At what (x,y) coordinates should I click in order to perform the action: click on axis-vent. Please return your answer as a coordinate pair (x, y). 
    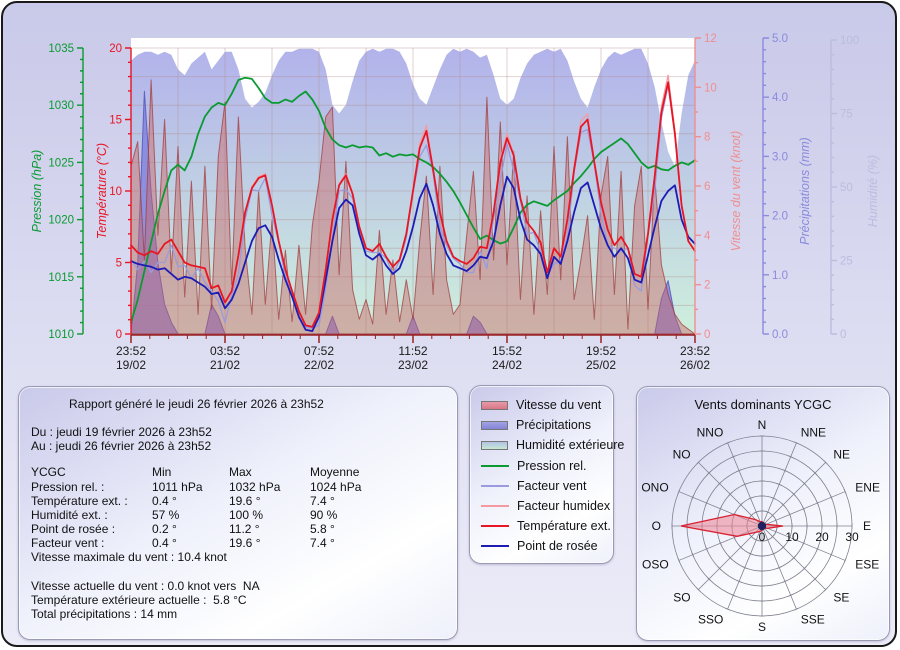
    Looking at the image, I should click on (697, 186).